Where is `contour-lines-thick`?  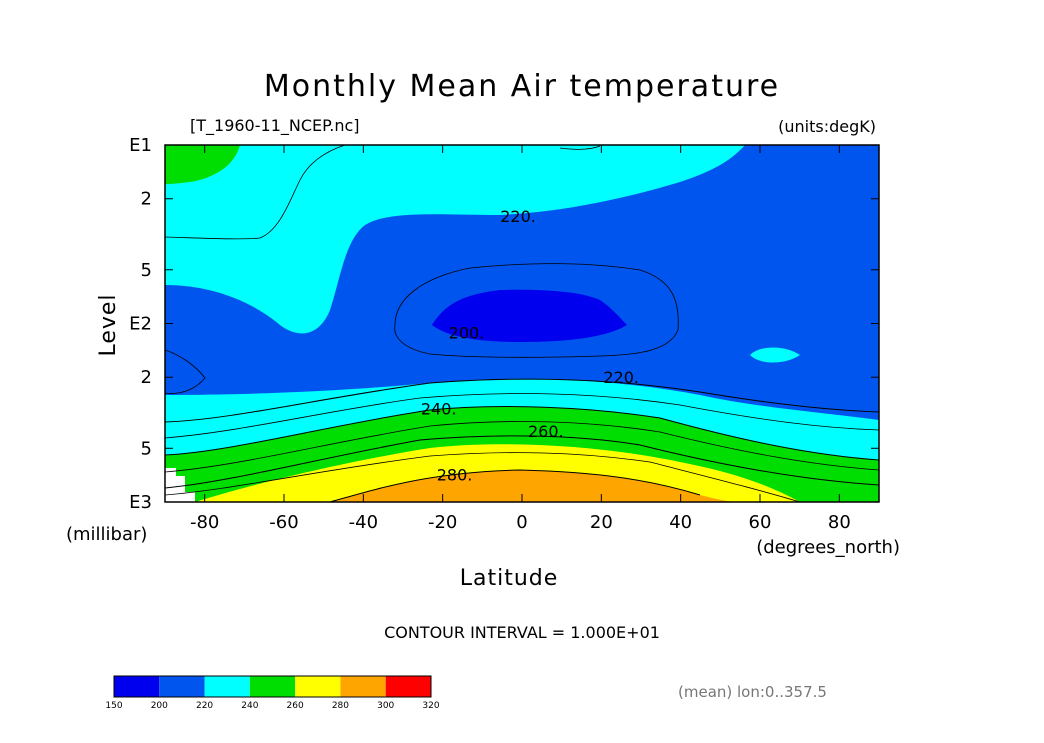 contour-lines-thick is located at coordinates (522, 440).